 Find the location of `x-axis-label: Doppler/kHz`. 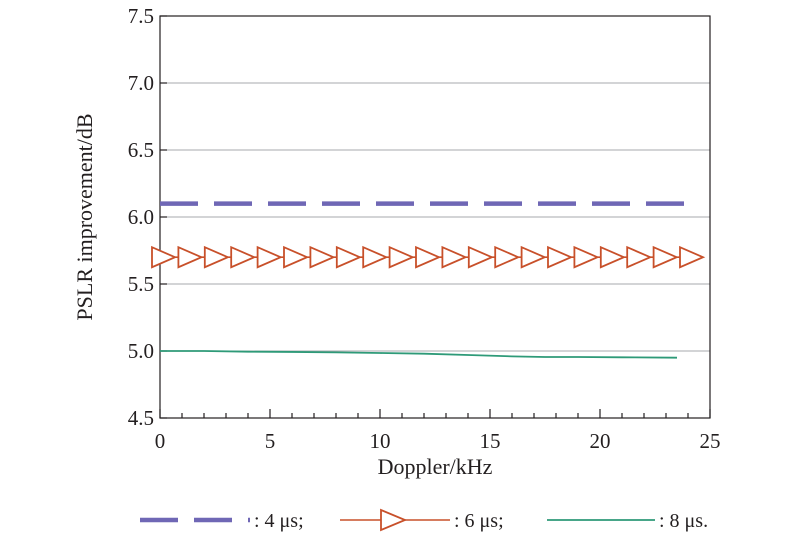

x-axis-label: Doppler/kHz is located at coordinates (435, 466).